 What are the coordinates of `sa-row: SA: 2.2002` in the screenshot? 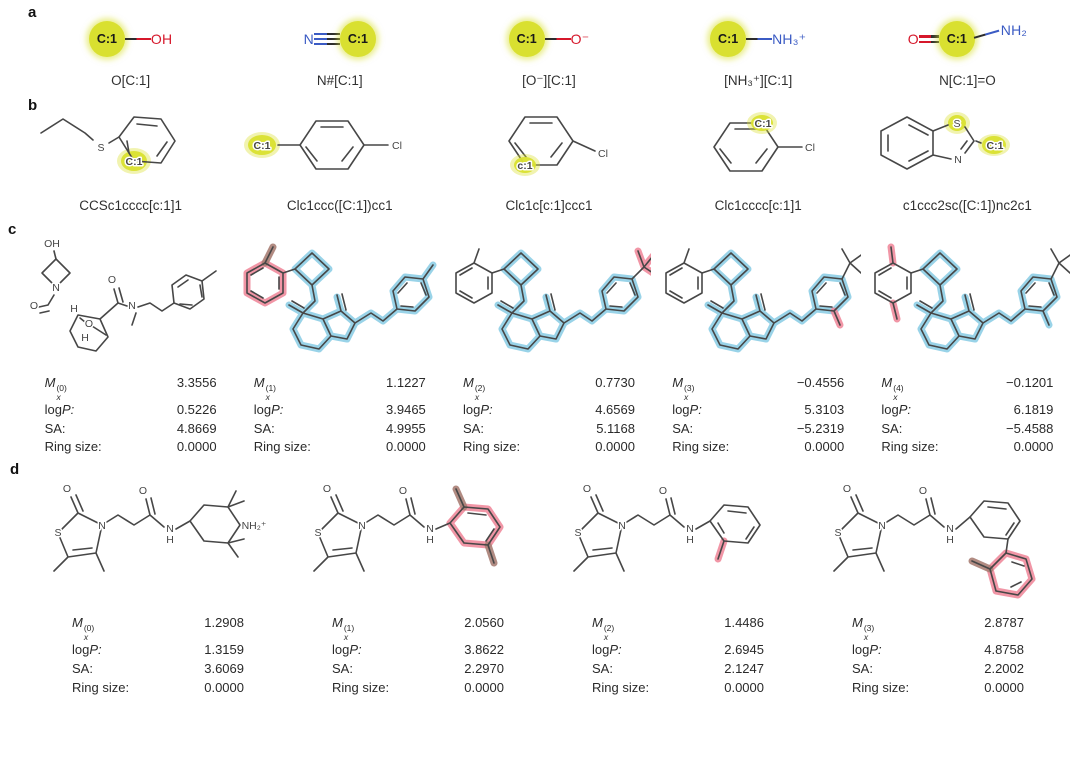 It's located at (938, 669).